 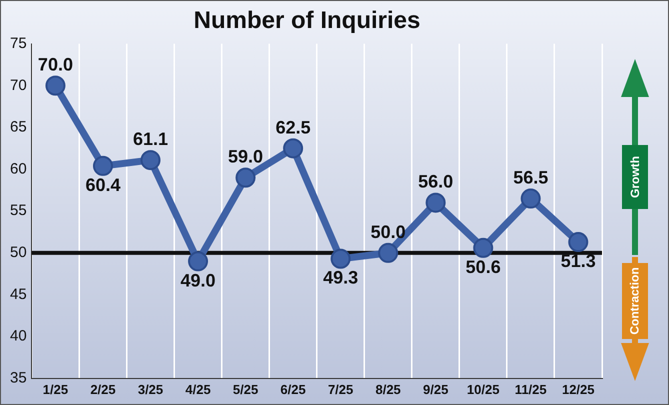 I want to click on chart-title: Number of Inquiries, so click(x=307, y=20).